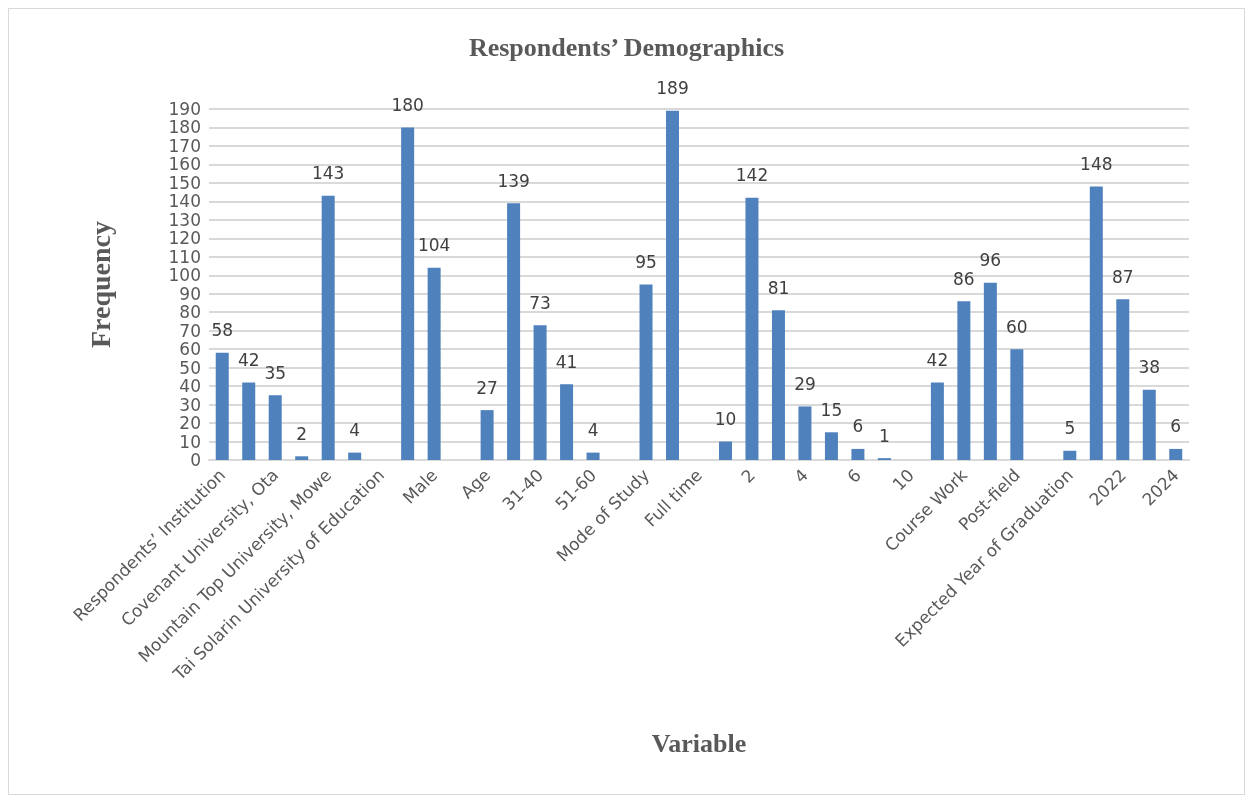 The width and height of the screenshot is (1253, 803). I want to click on y-tick-label: 190, so click(184, 109).